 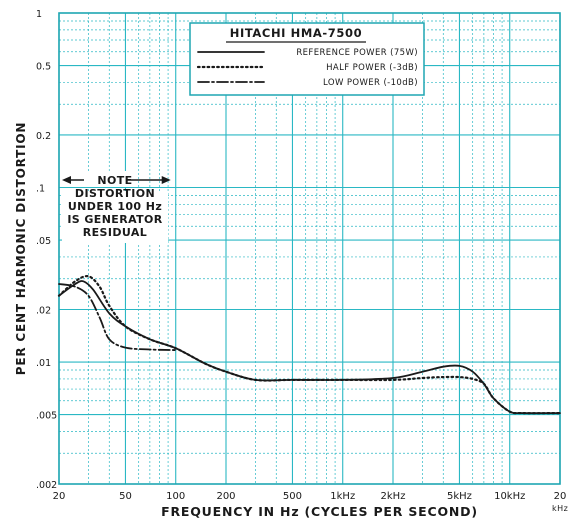 What do you see at coordinates (292, 496) in the screenshot?
I see `x-tick-label: 500` at bounding box center [292, 496].